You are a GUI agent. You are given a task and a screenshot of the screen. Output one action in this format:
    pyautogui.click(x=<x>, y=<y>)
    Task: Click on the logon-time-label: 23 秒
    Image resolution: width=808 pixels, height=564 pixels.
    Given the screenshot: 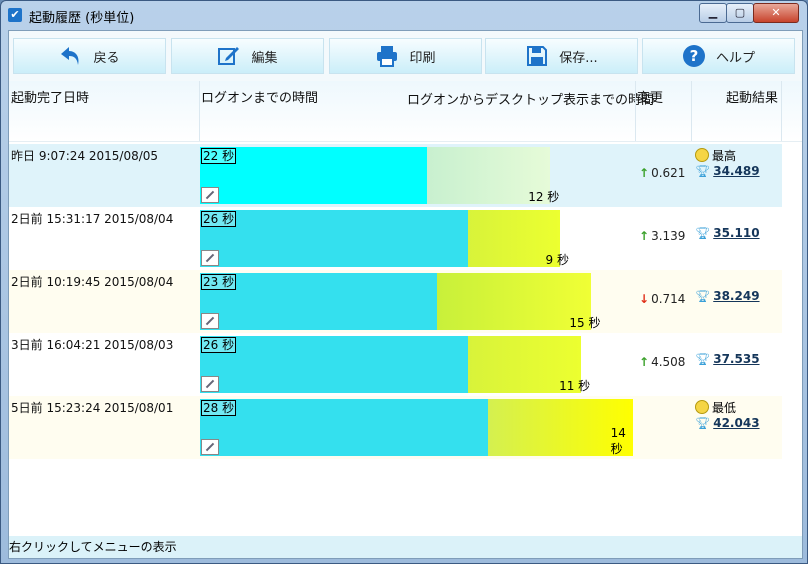 What is the action you would take?
    pyautogui.click(x=219, y=282)
    